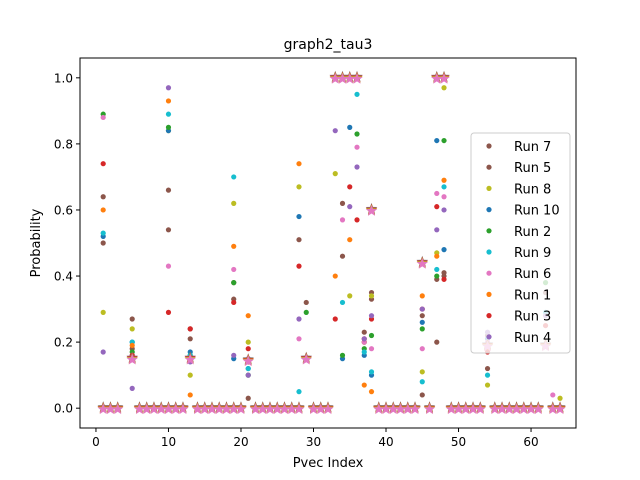 The height and width of the screenshot is (480, 640). I want to click on y-tick-label: 0.0, so click(63, 409).